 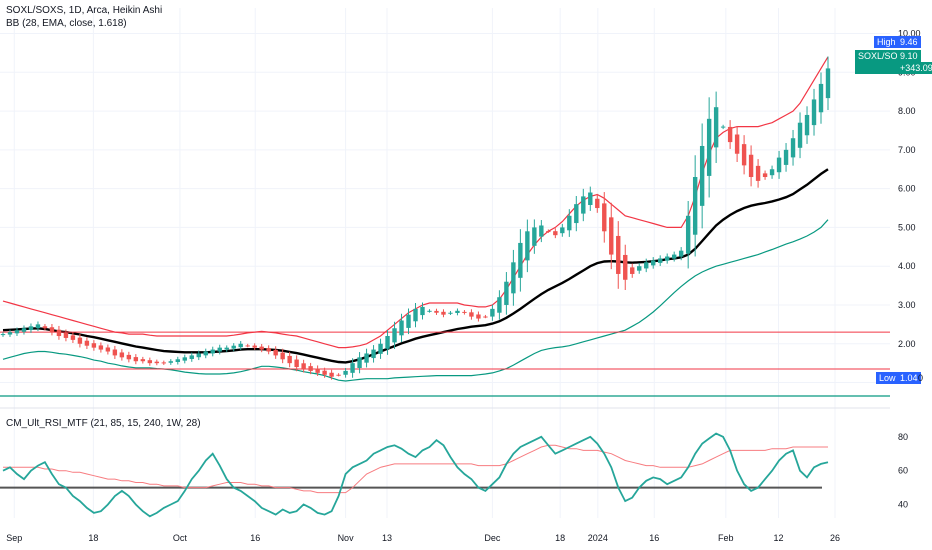 I want to click on symbol-legend: SOXL/SOXS, 1D, Arca, Heikin Ashi, so click(x=84, y=10).